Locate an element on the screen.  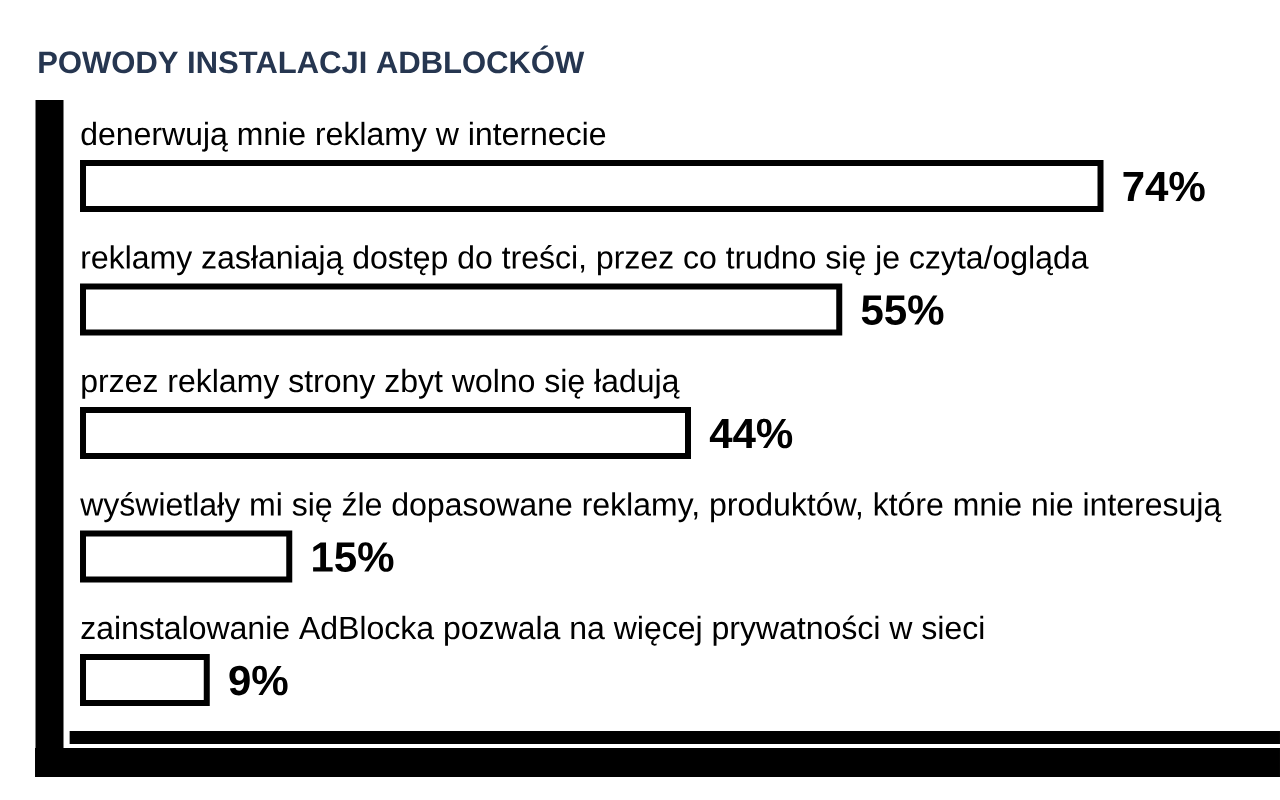
data-label: 44% is located at coordinates (751, 433).